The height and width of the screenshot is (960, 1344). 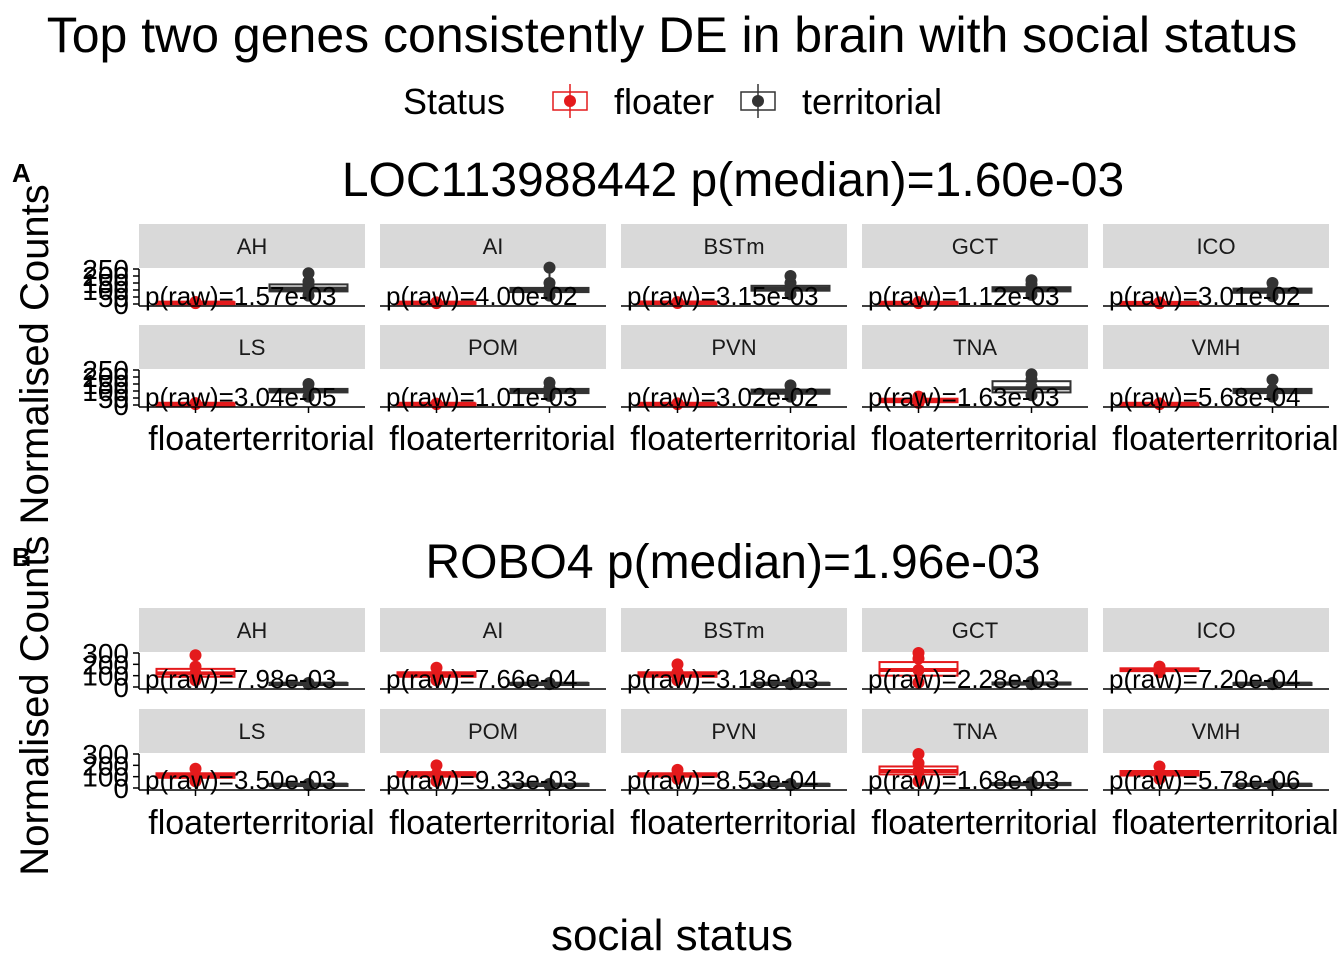 What do you see at coordinates (664, 101) in the screenshot?
I see `legend-label-floater: floater` at bounding box center [664, 101].